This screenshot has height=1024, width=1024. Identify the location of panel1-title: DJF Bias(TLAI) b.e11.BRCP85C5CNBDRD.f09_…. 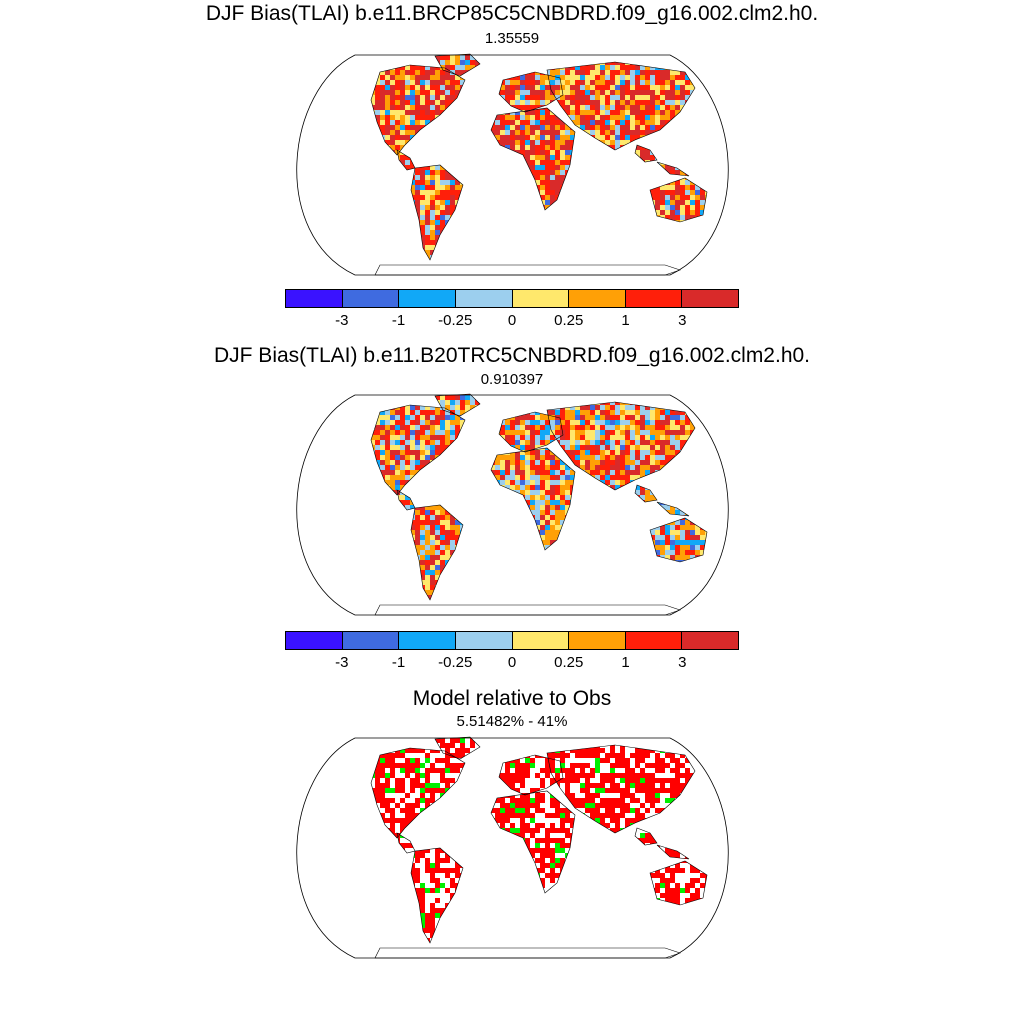
(512, 13).